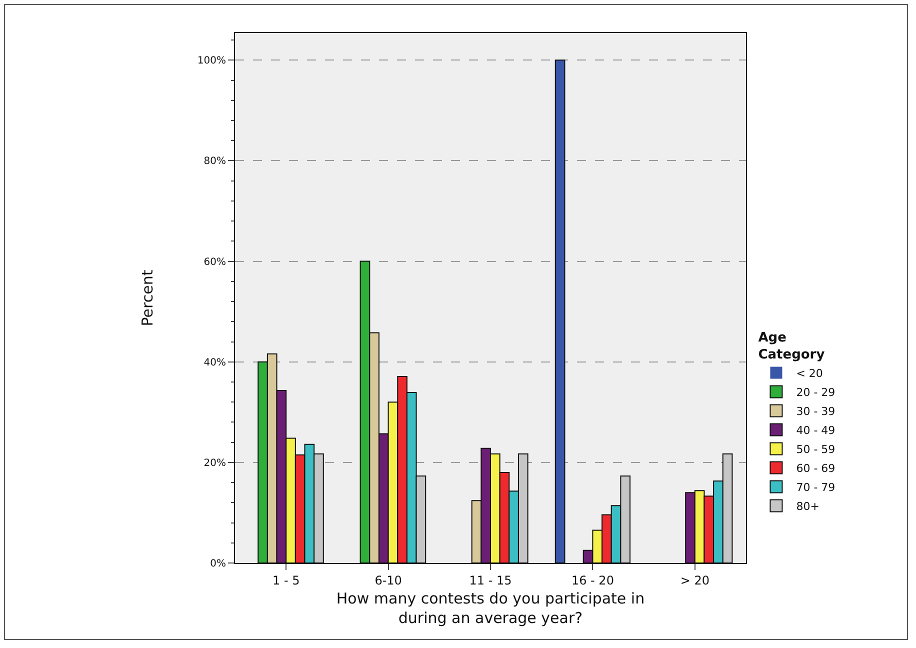  What do you see at coordinates (808, 507) in the screenshot?
I see `legend-label: 80+` at bounding box center [808, 507].